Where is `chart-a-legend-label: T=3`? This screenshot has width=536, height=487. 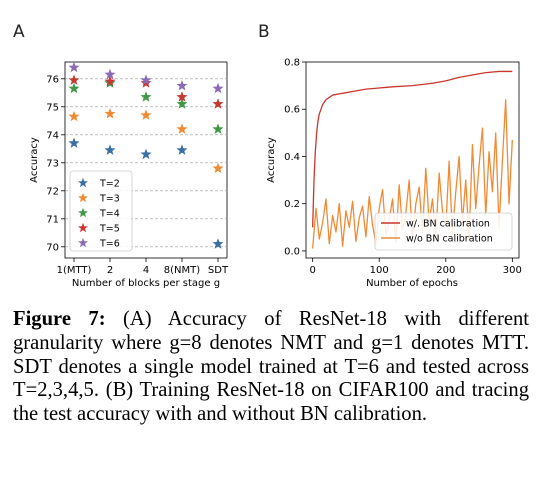 chart-a-legend-label: T=3 is located at coordinates (109, 199).